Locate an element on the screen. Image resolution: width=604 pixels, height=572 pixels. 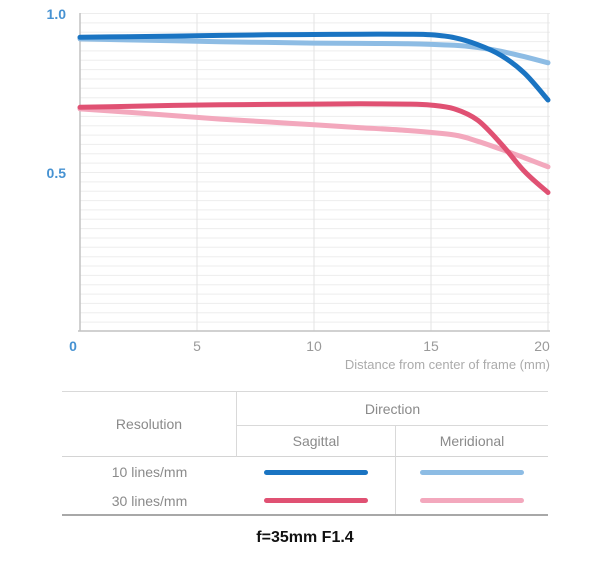
curve-30-lines-mm-meridional is located at coordinates (314, 138).